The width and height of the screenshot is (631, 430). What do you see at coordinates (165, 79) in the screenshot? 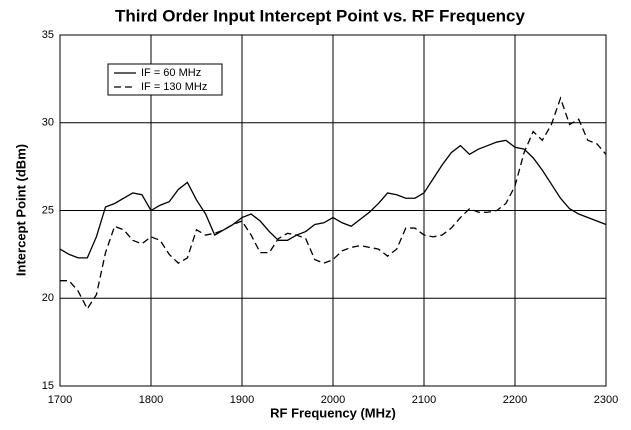
I see `legend-box` at bounding box center [165, 79].